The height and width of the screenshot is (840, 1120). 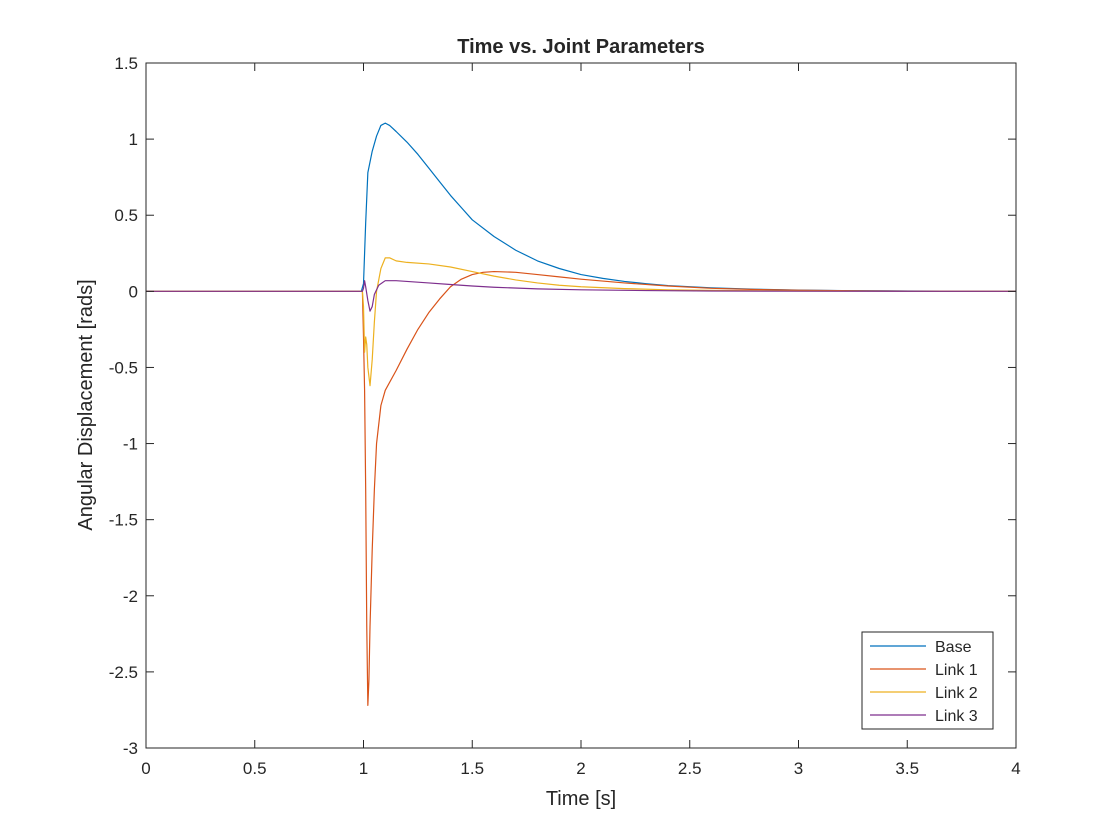 I want to click on y-tick-label: 1, so click(x=133, y=139).